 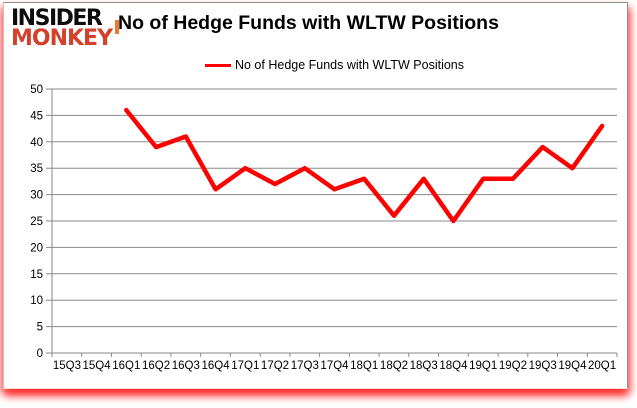 What do you see at coordinates (36, 169) in the screenshot?
I see `y-axis-label: 35` at bounding box center [36, 169].